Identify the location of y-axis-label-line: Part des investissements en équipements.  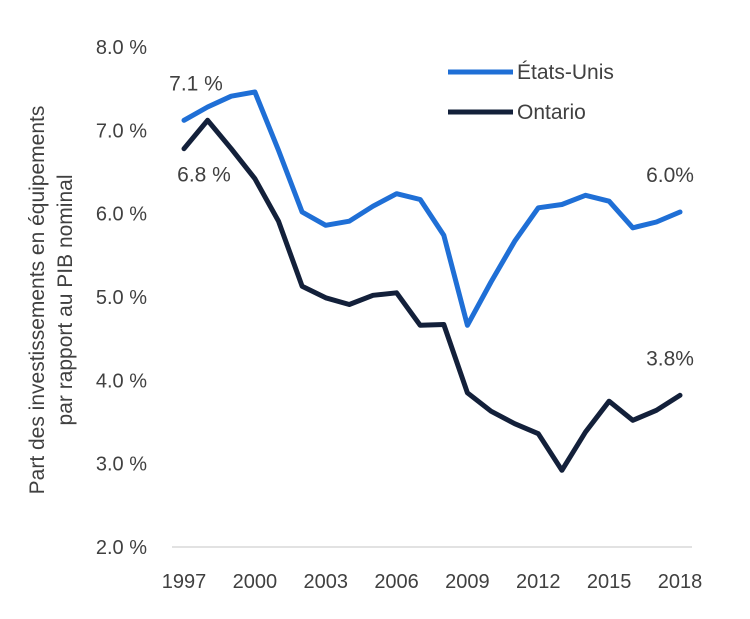
(37, 300).